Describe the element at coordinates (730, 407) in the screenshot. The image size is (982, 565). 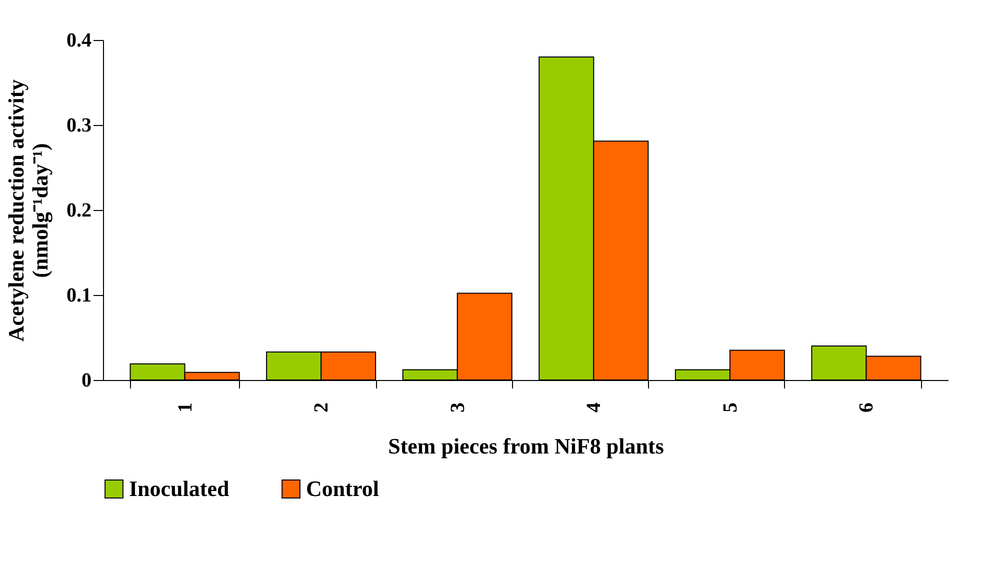
I see `x-tick-label: 5` at that location.